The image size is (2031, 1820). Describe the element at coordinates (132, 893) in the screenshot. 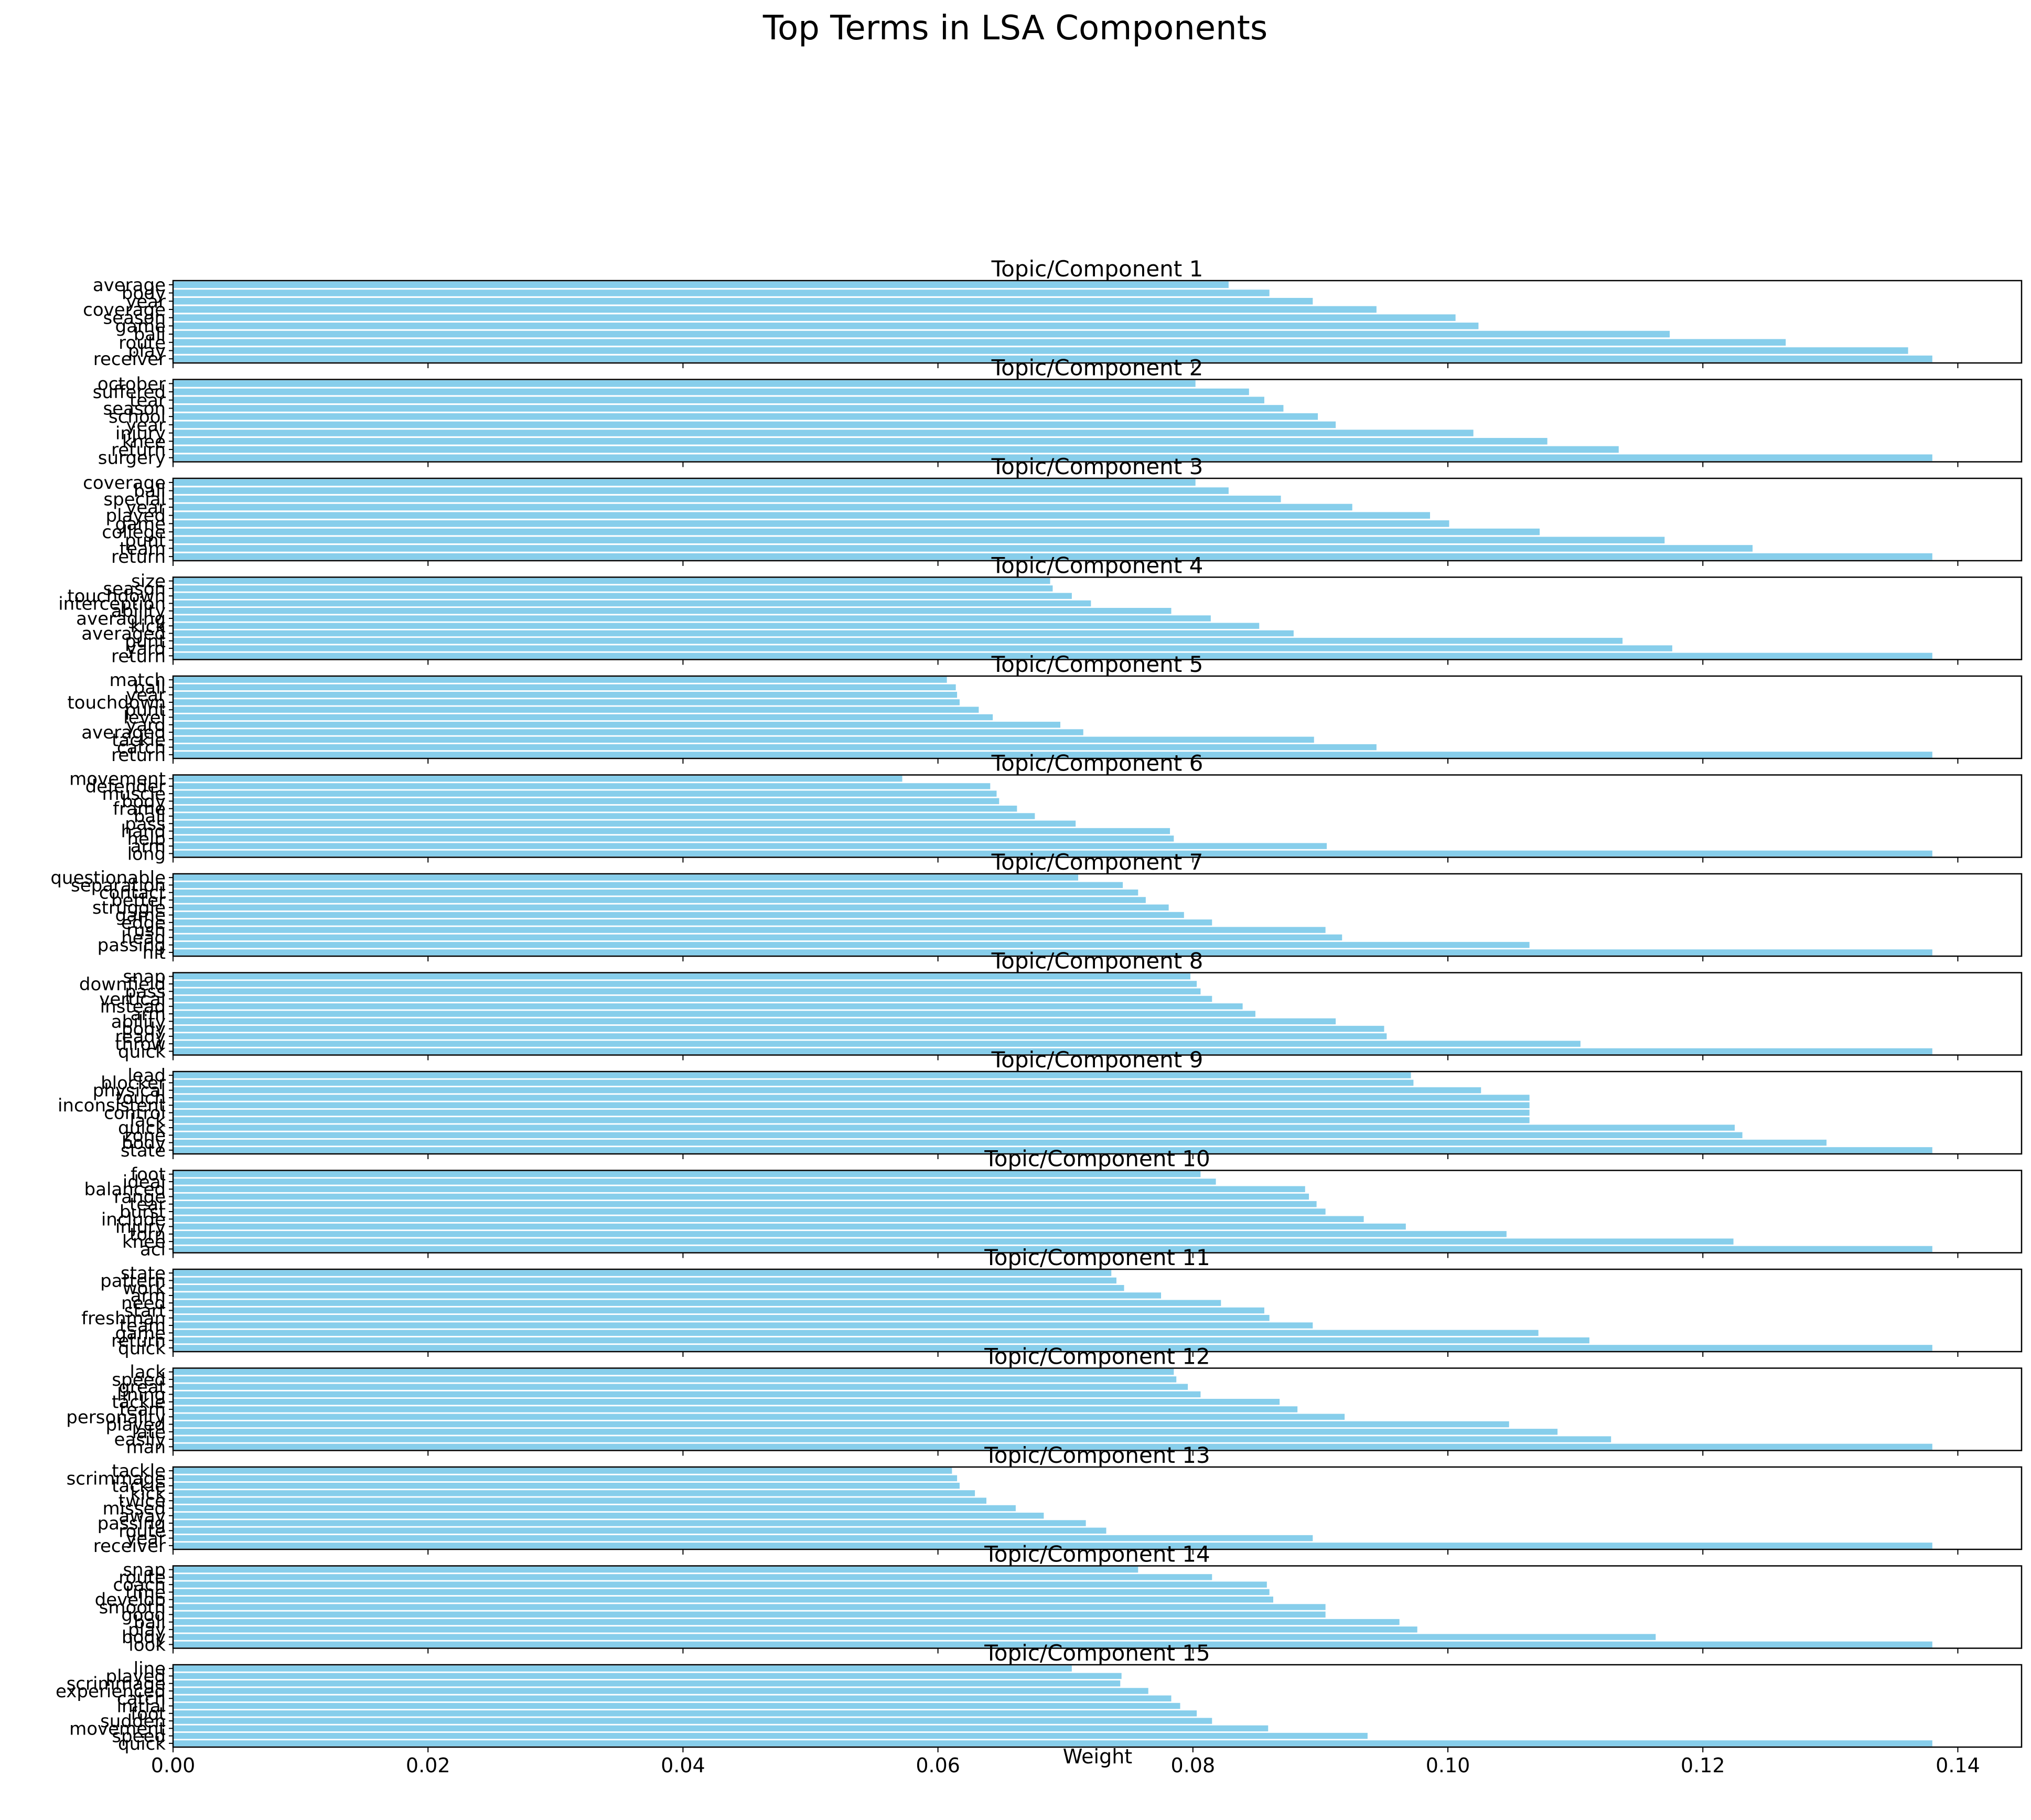

I see `y-tick-label: contact` at that location.